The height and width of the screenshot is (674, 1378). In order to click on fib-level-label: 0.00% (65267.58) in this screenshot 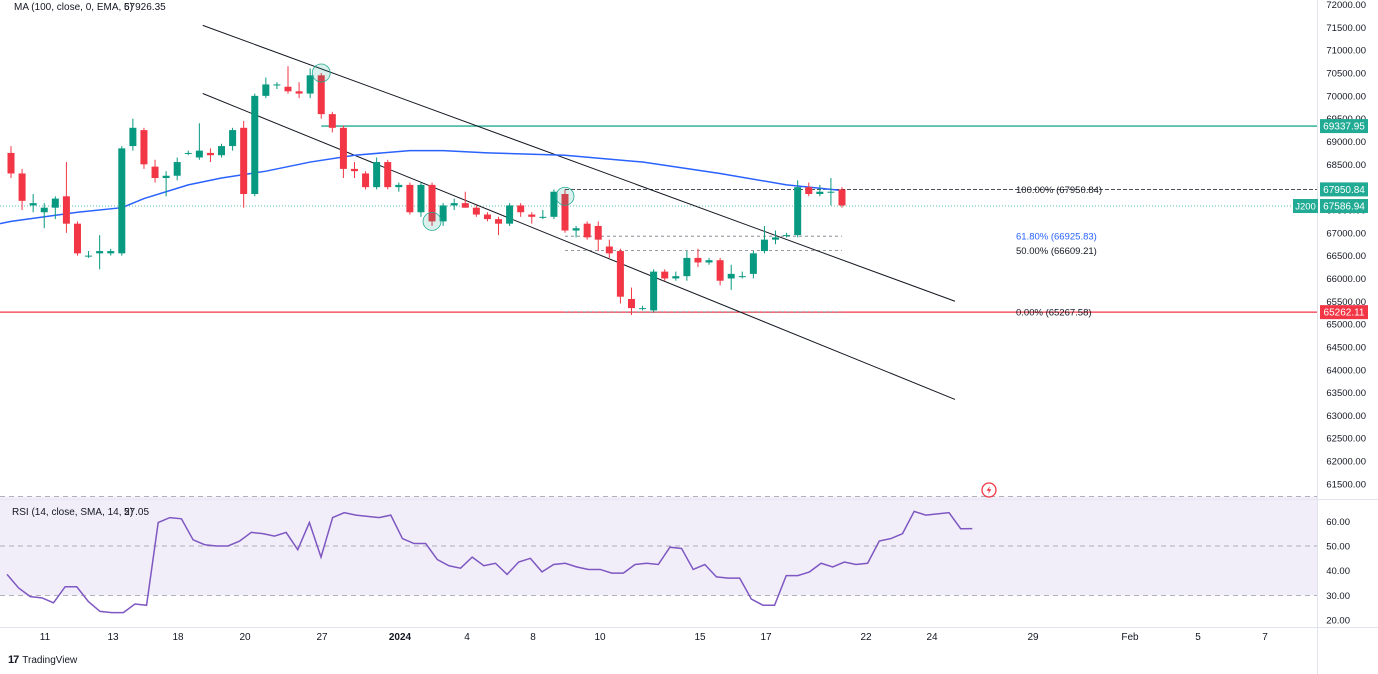, I will do `click(1054, 312)`.